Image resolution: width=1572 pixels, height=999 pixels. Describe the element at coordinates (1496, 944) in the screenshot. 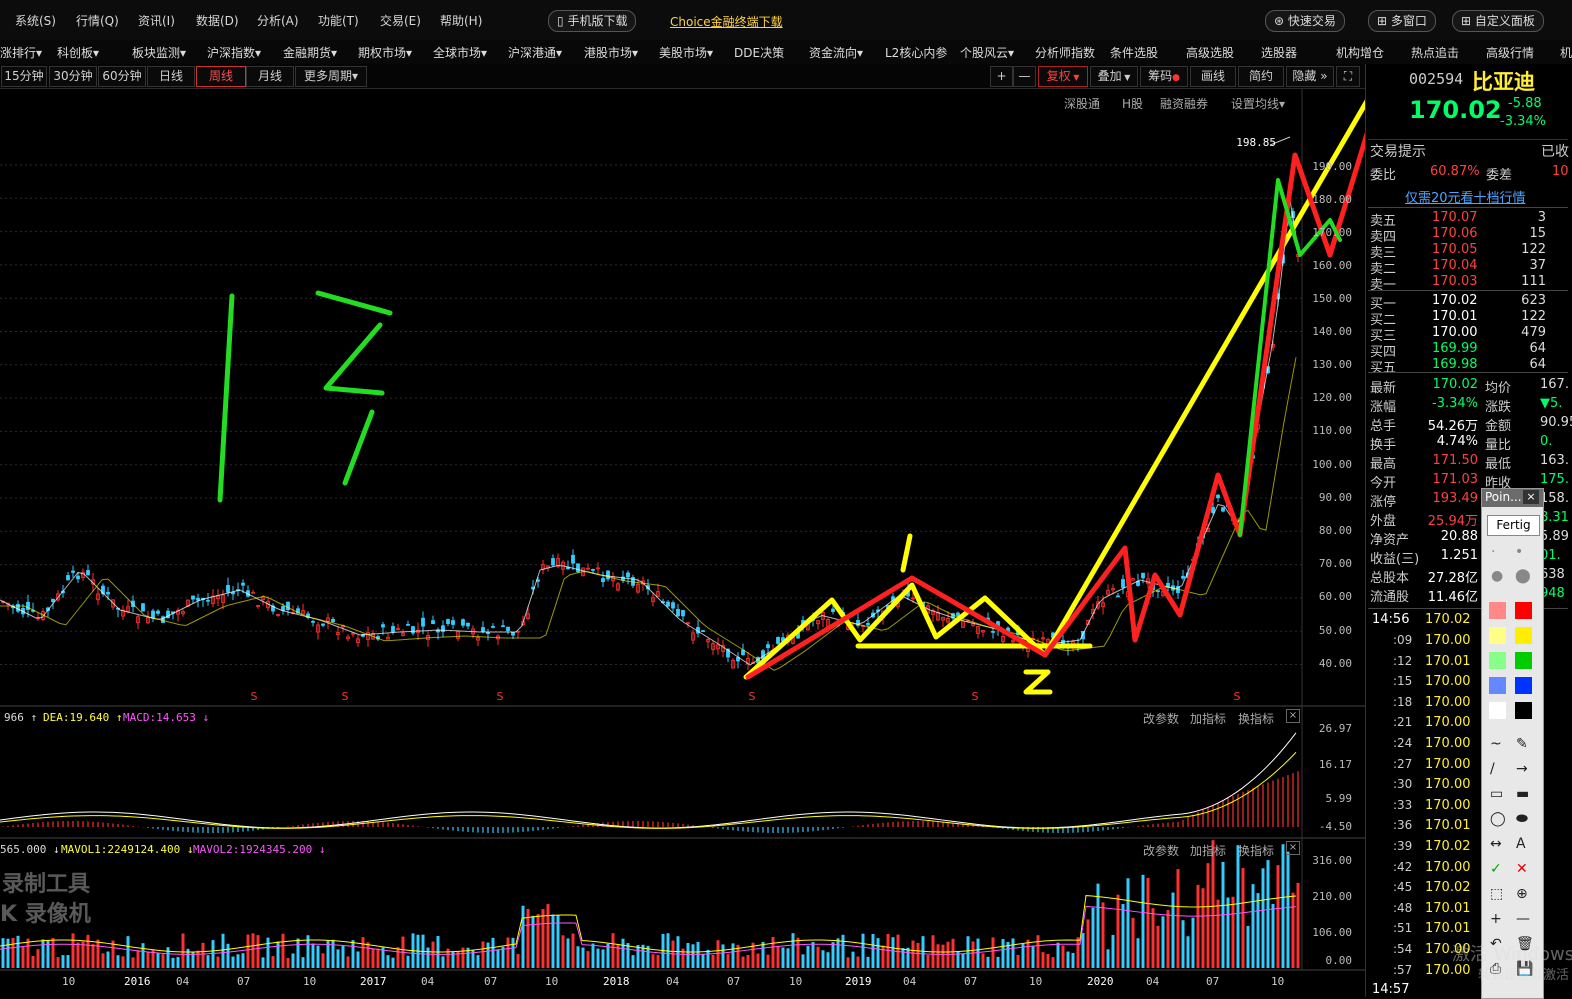

I see `undo-icon: ↶` at that location.